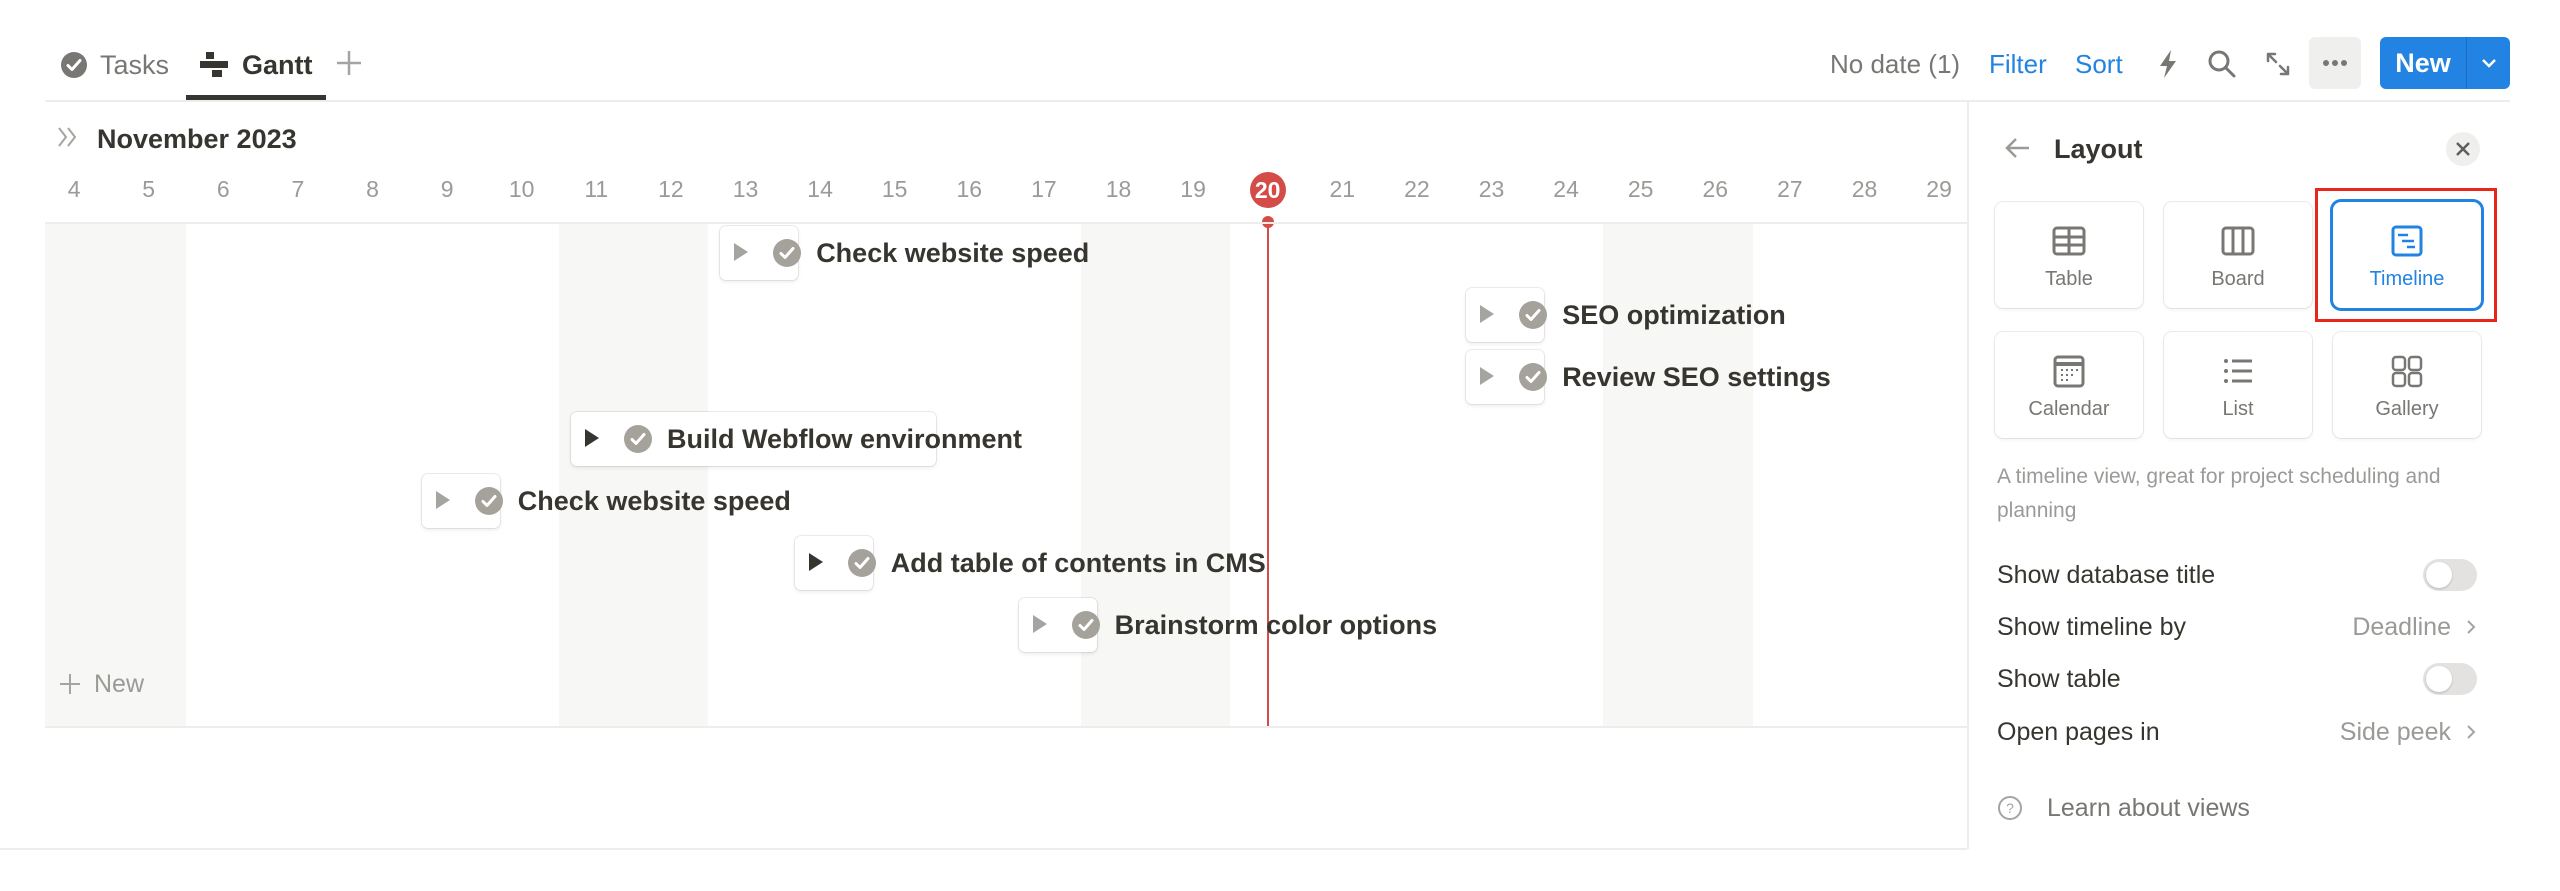 This screenshot has width=2560, height=891. I want to click on task-title: SEO optimization, so click(1674, 315).